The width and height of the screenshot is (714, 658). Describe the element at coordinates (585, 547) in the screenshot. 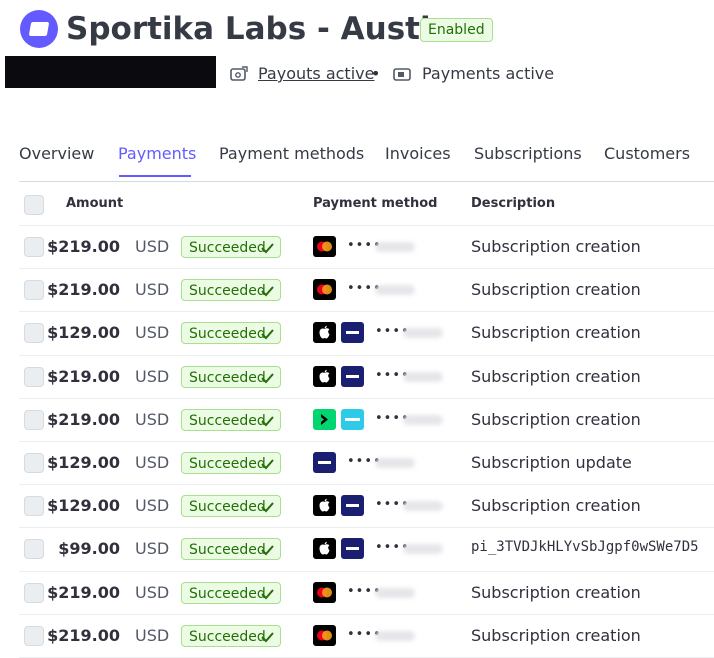

I see `description: pi_3TVDJkHLYvSbJgpf0wSWe7D5` at that location.